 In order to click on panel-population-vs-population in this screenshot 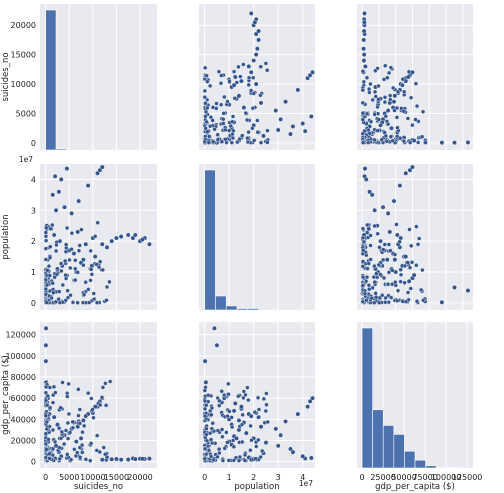, I will do `click(257, 237)`.